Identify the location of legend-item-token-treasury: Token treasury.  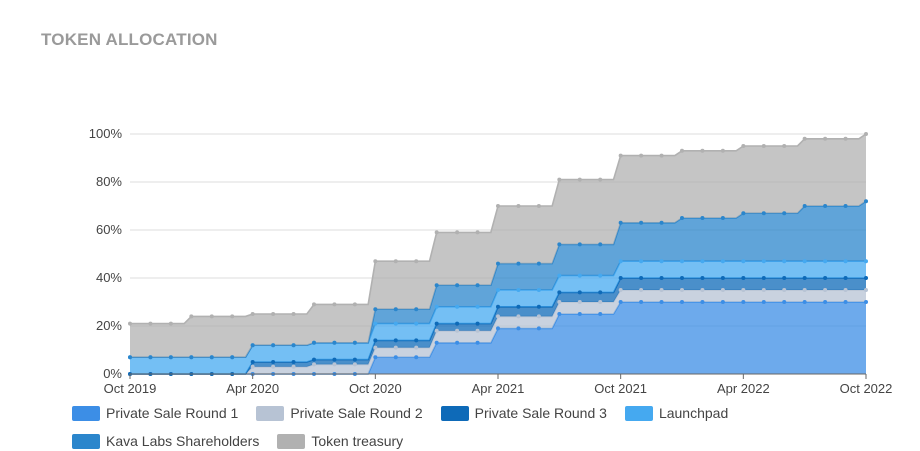
(344, 441).